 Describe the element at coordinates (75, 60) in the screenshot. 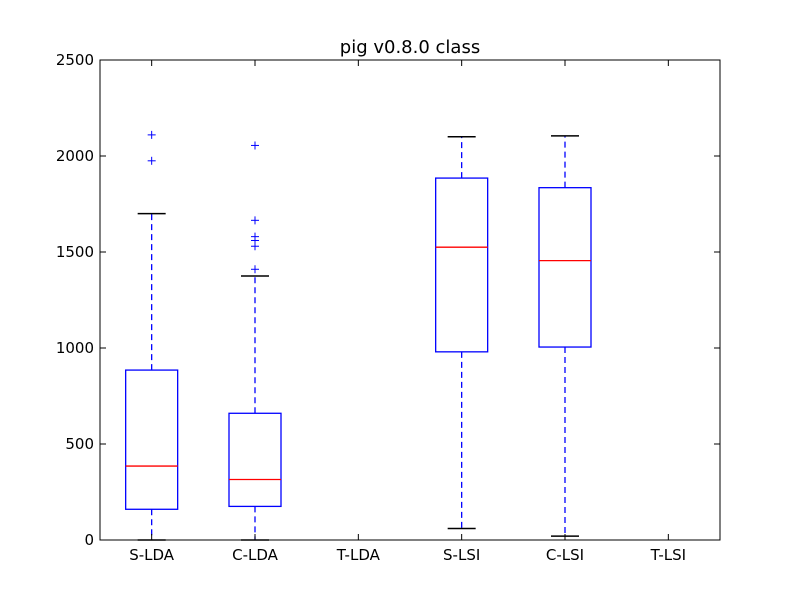

I see `y-tick-label: 2500` at that location.